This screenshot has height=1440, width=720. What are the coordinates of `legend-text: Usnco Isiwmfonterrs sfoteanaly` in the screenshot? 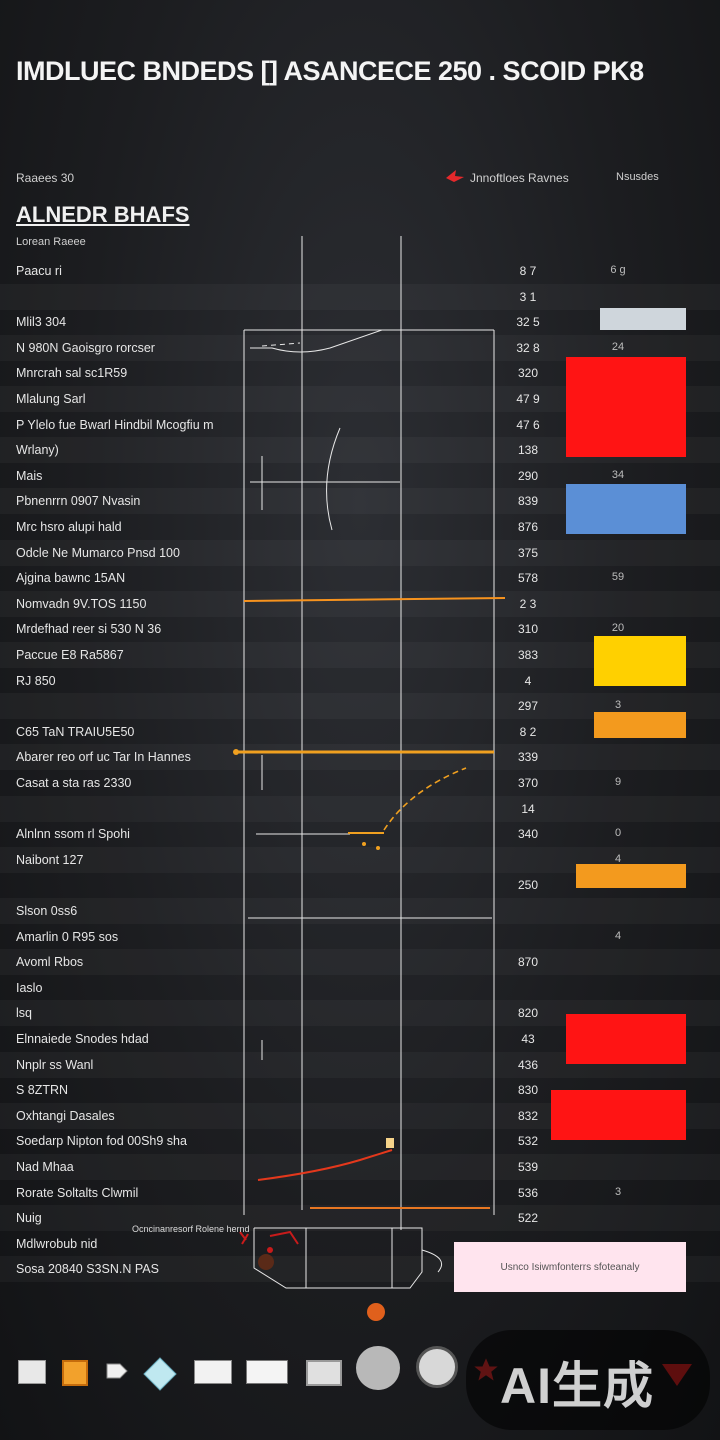 It's located at (570, 1267).